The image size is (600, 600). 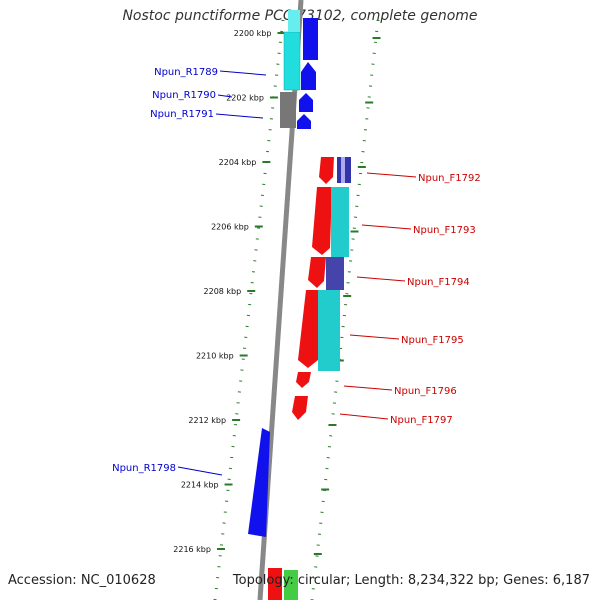 What do you see at coordinates (343, 170) in the screenshot?
I see `gene-block-light` at bounding box center [343, 170].